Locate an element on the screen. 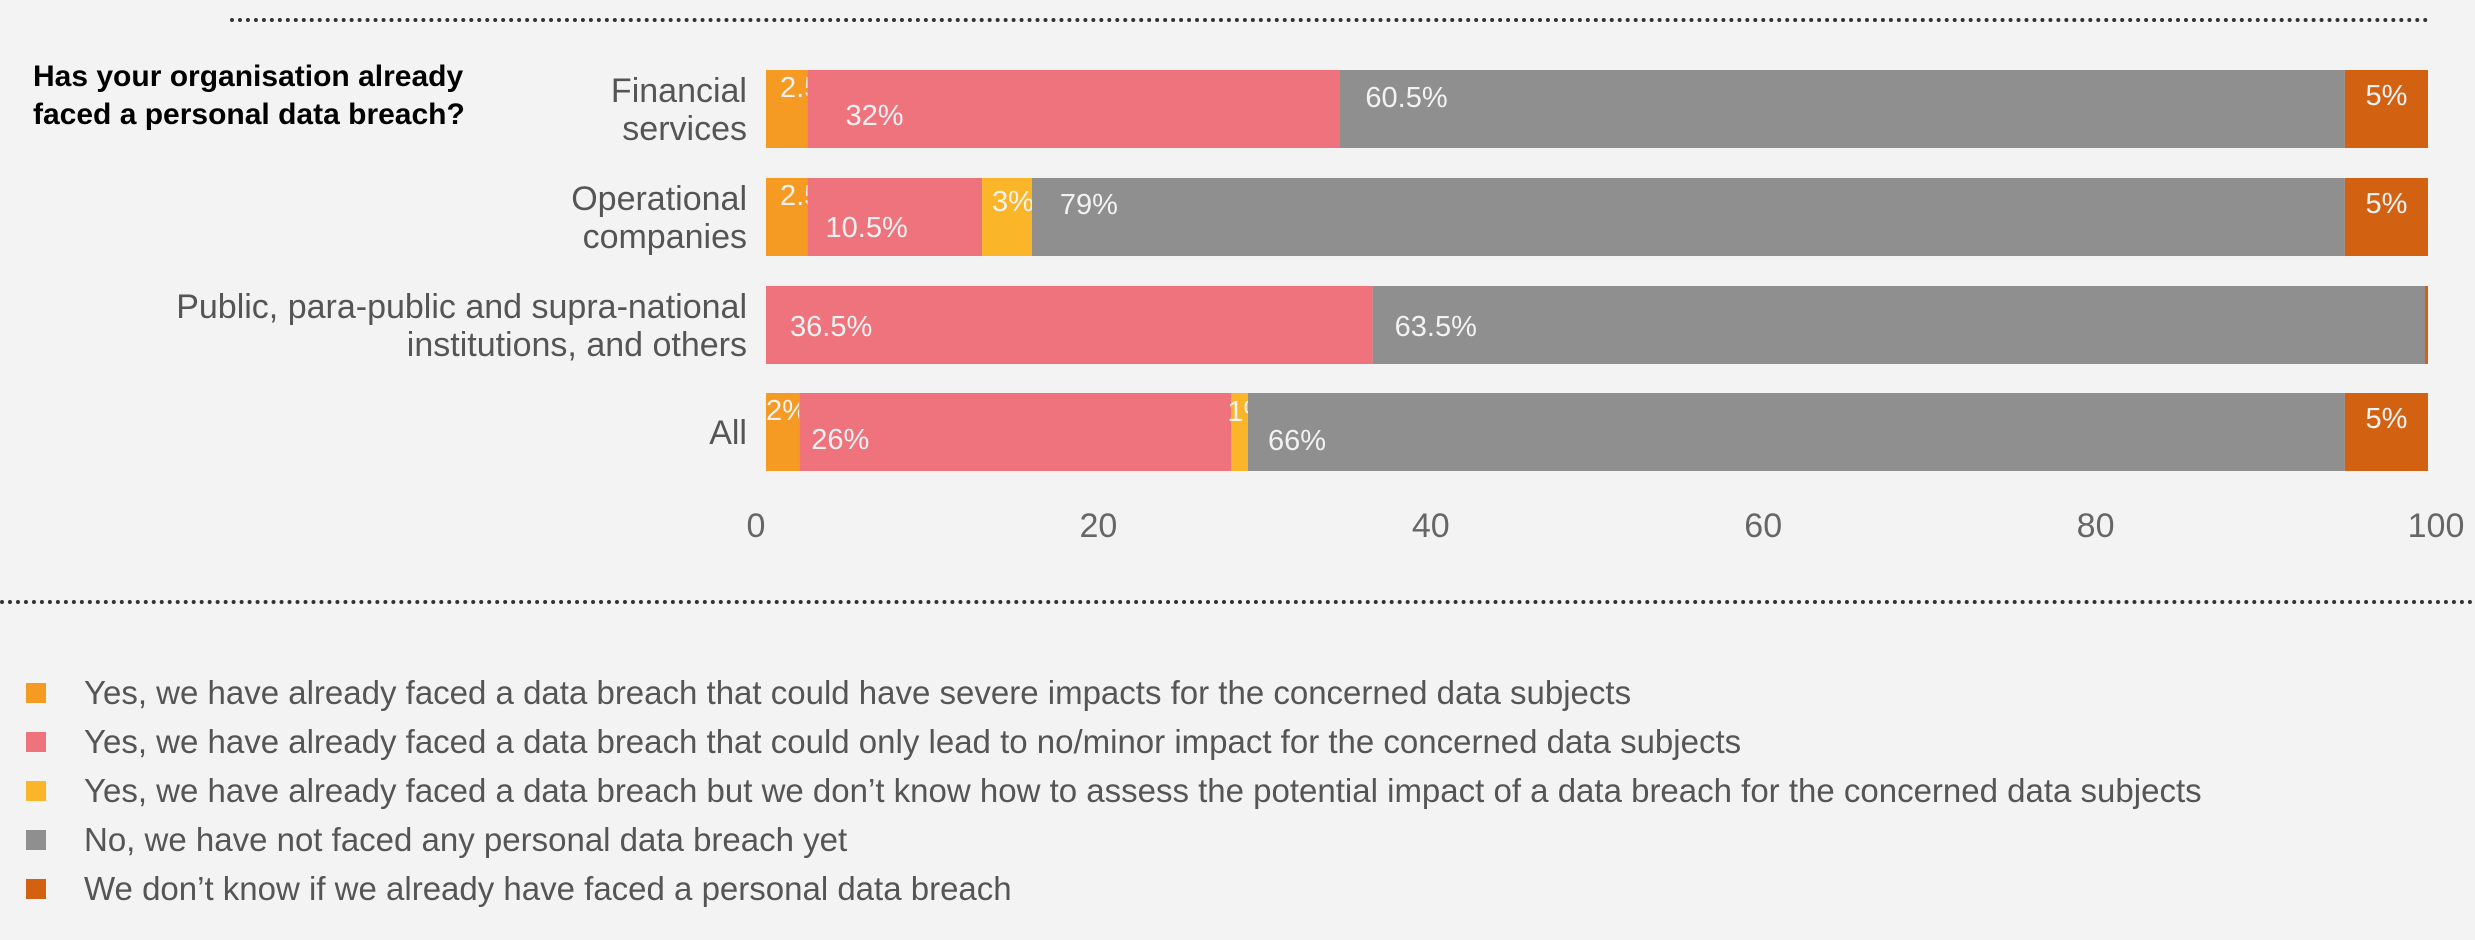  bar-value-label: 26% is located at coordinates (840, 440).